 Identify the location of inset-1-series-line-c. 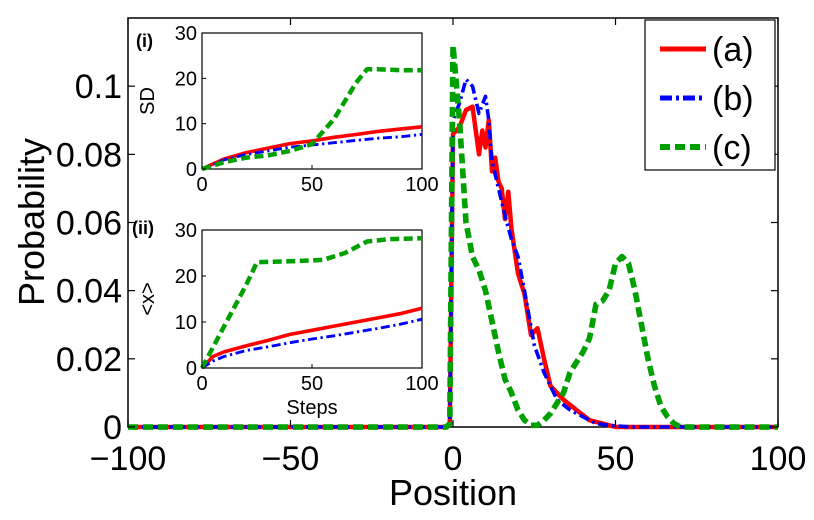
(311, 119).